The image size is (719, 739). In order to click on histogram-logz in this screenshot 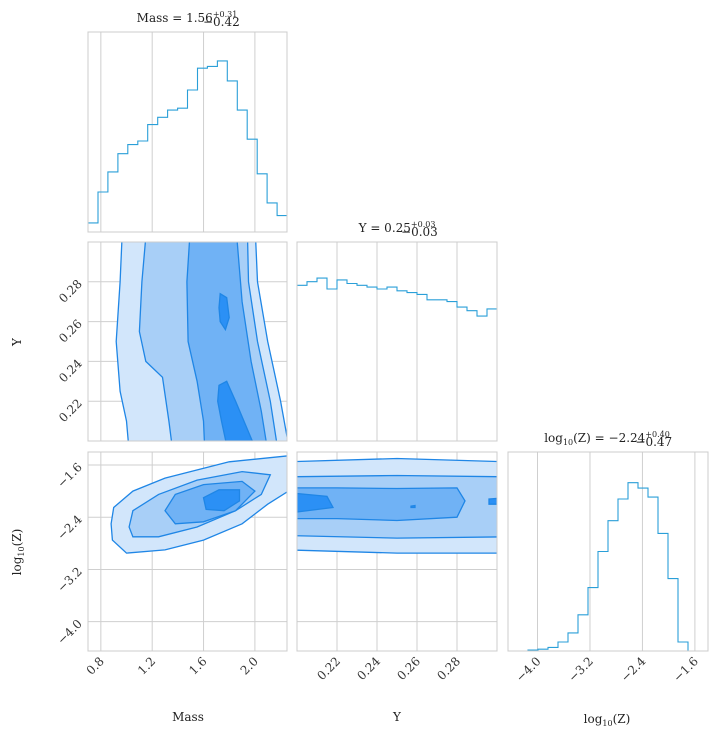, I will do `click(608, 567)`.